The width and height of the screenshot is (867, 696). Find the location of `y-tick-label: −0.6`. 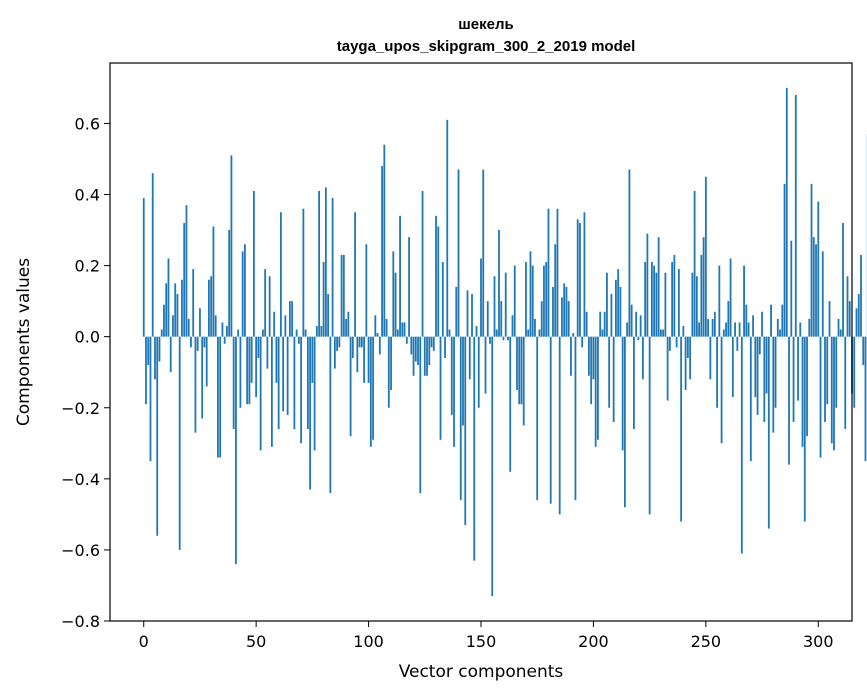

y-tick-label: −0.6 is located at coordinates (80, 550).